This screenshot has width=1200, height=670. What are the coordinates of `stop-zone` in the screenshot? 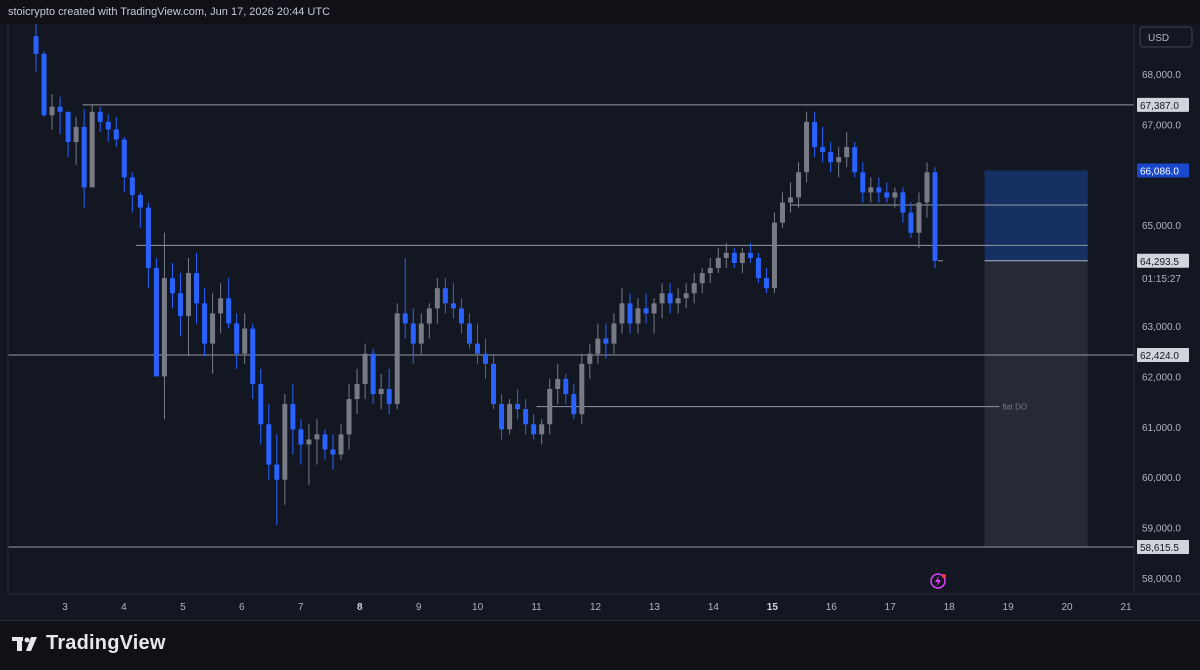 It's located at (1036, 403).